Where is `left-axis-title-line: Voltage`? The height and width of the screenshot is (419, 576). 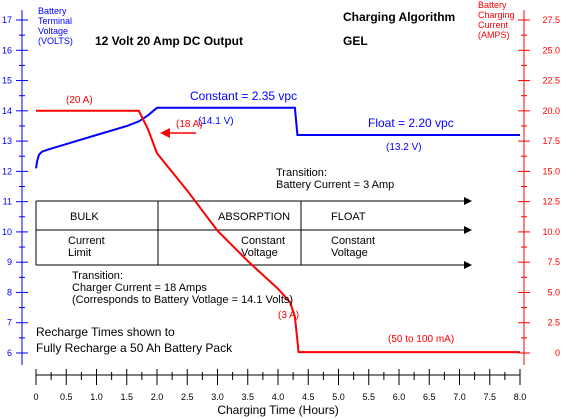
left-axis-title-line: Voltage is located at coordinates (53, 31).